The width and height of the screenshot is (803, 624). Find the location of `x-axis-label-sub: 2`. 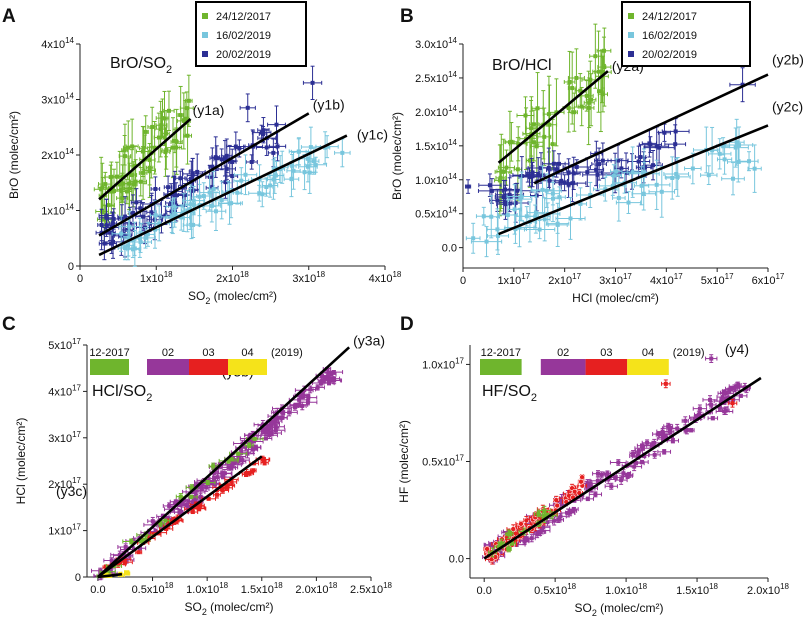

x-axis-label-sub: 2 is located at coordinates (204, 612).